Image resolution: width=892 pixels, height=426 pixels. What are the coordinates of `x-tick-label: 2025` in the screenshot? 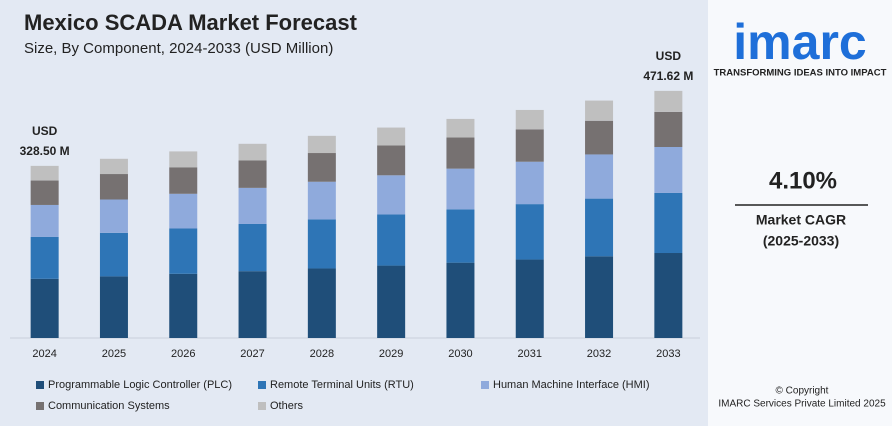 It's located at (114, 354).